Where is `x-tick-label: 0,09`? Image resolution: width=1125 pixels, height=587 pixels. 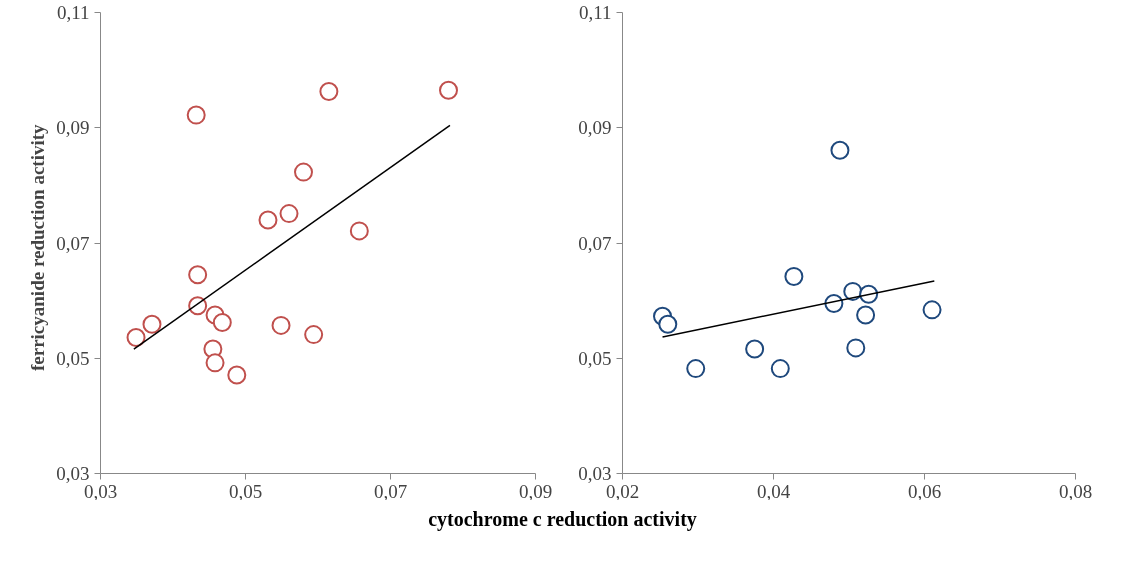
x-tick-label: 0,09 is located at coordinates (535, 491).